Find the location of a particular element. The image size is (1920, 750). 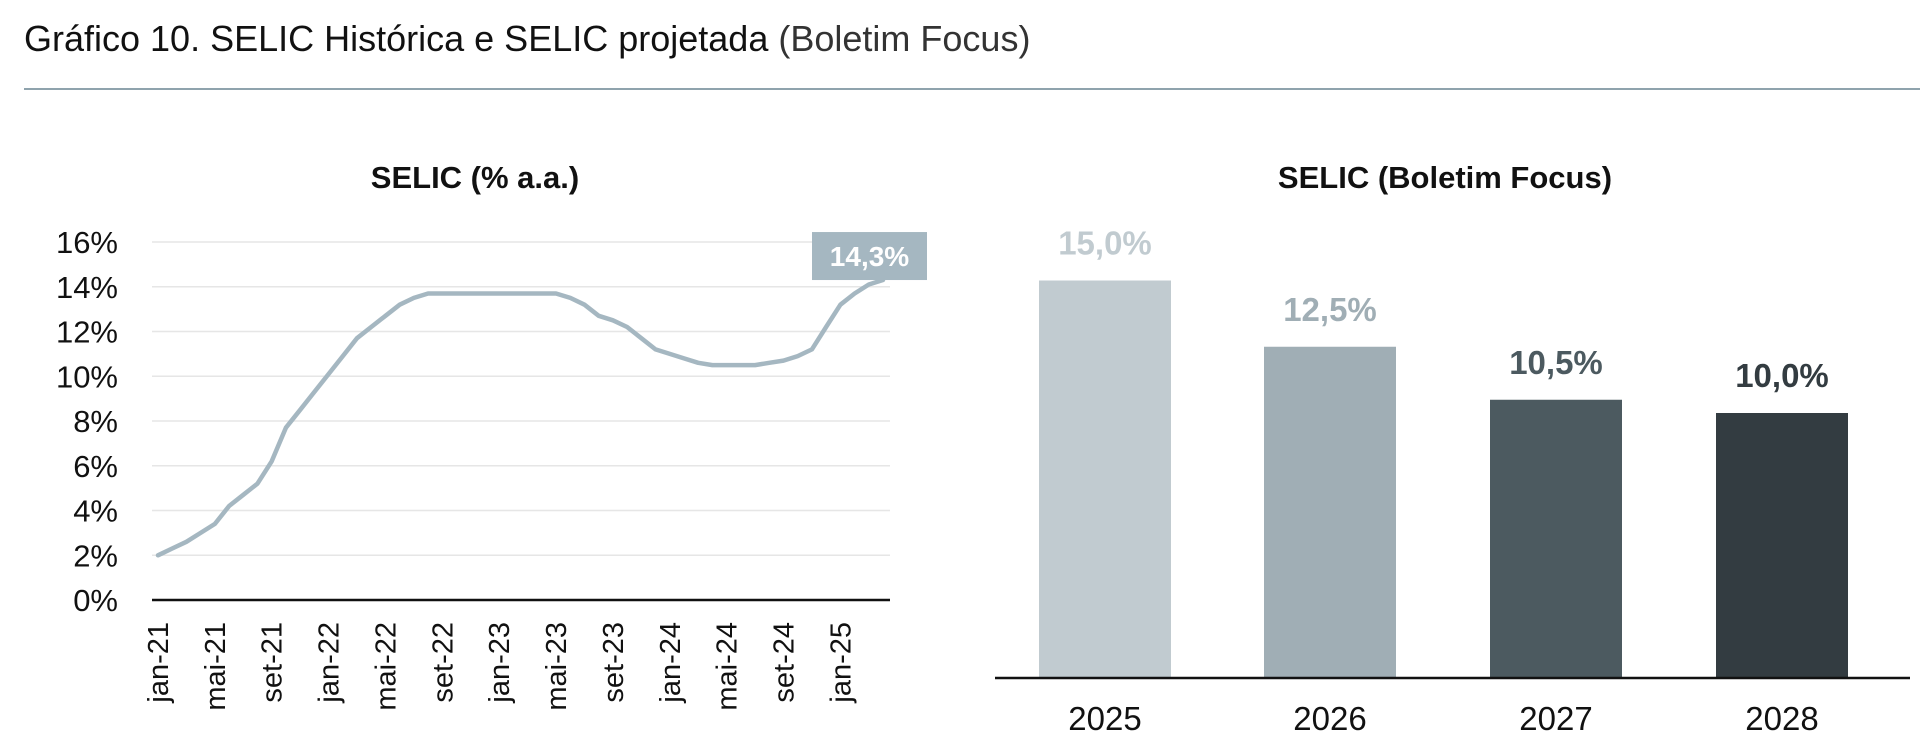

line-chart-title: SELIC (% a.a.) is located at coordinates (475, 177).